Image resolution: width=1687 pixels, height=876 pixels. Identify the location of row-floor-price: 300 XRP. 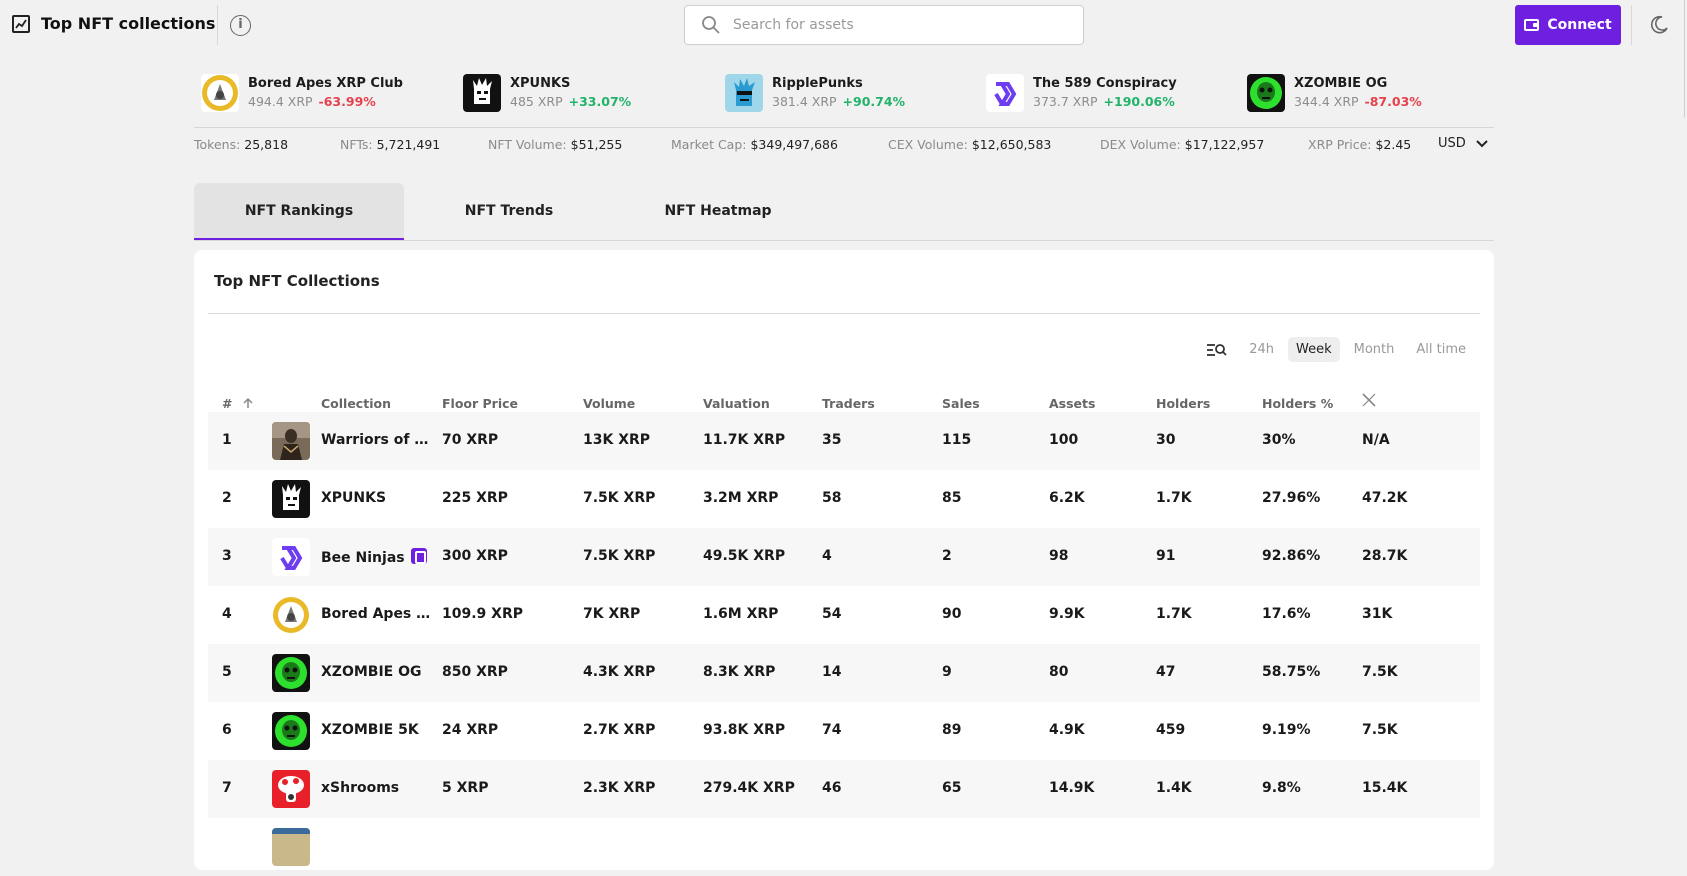
(475, 556).